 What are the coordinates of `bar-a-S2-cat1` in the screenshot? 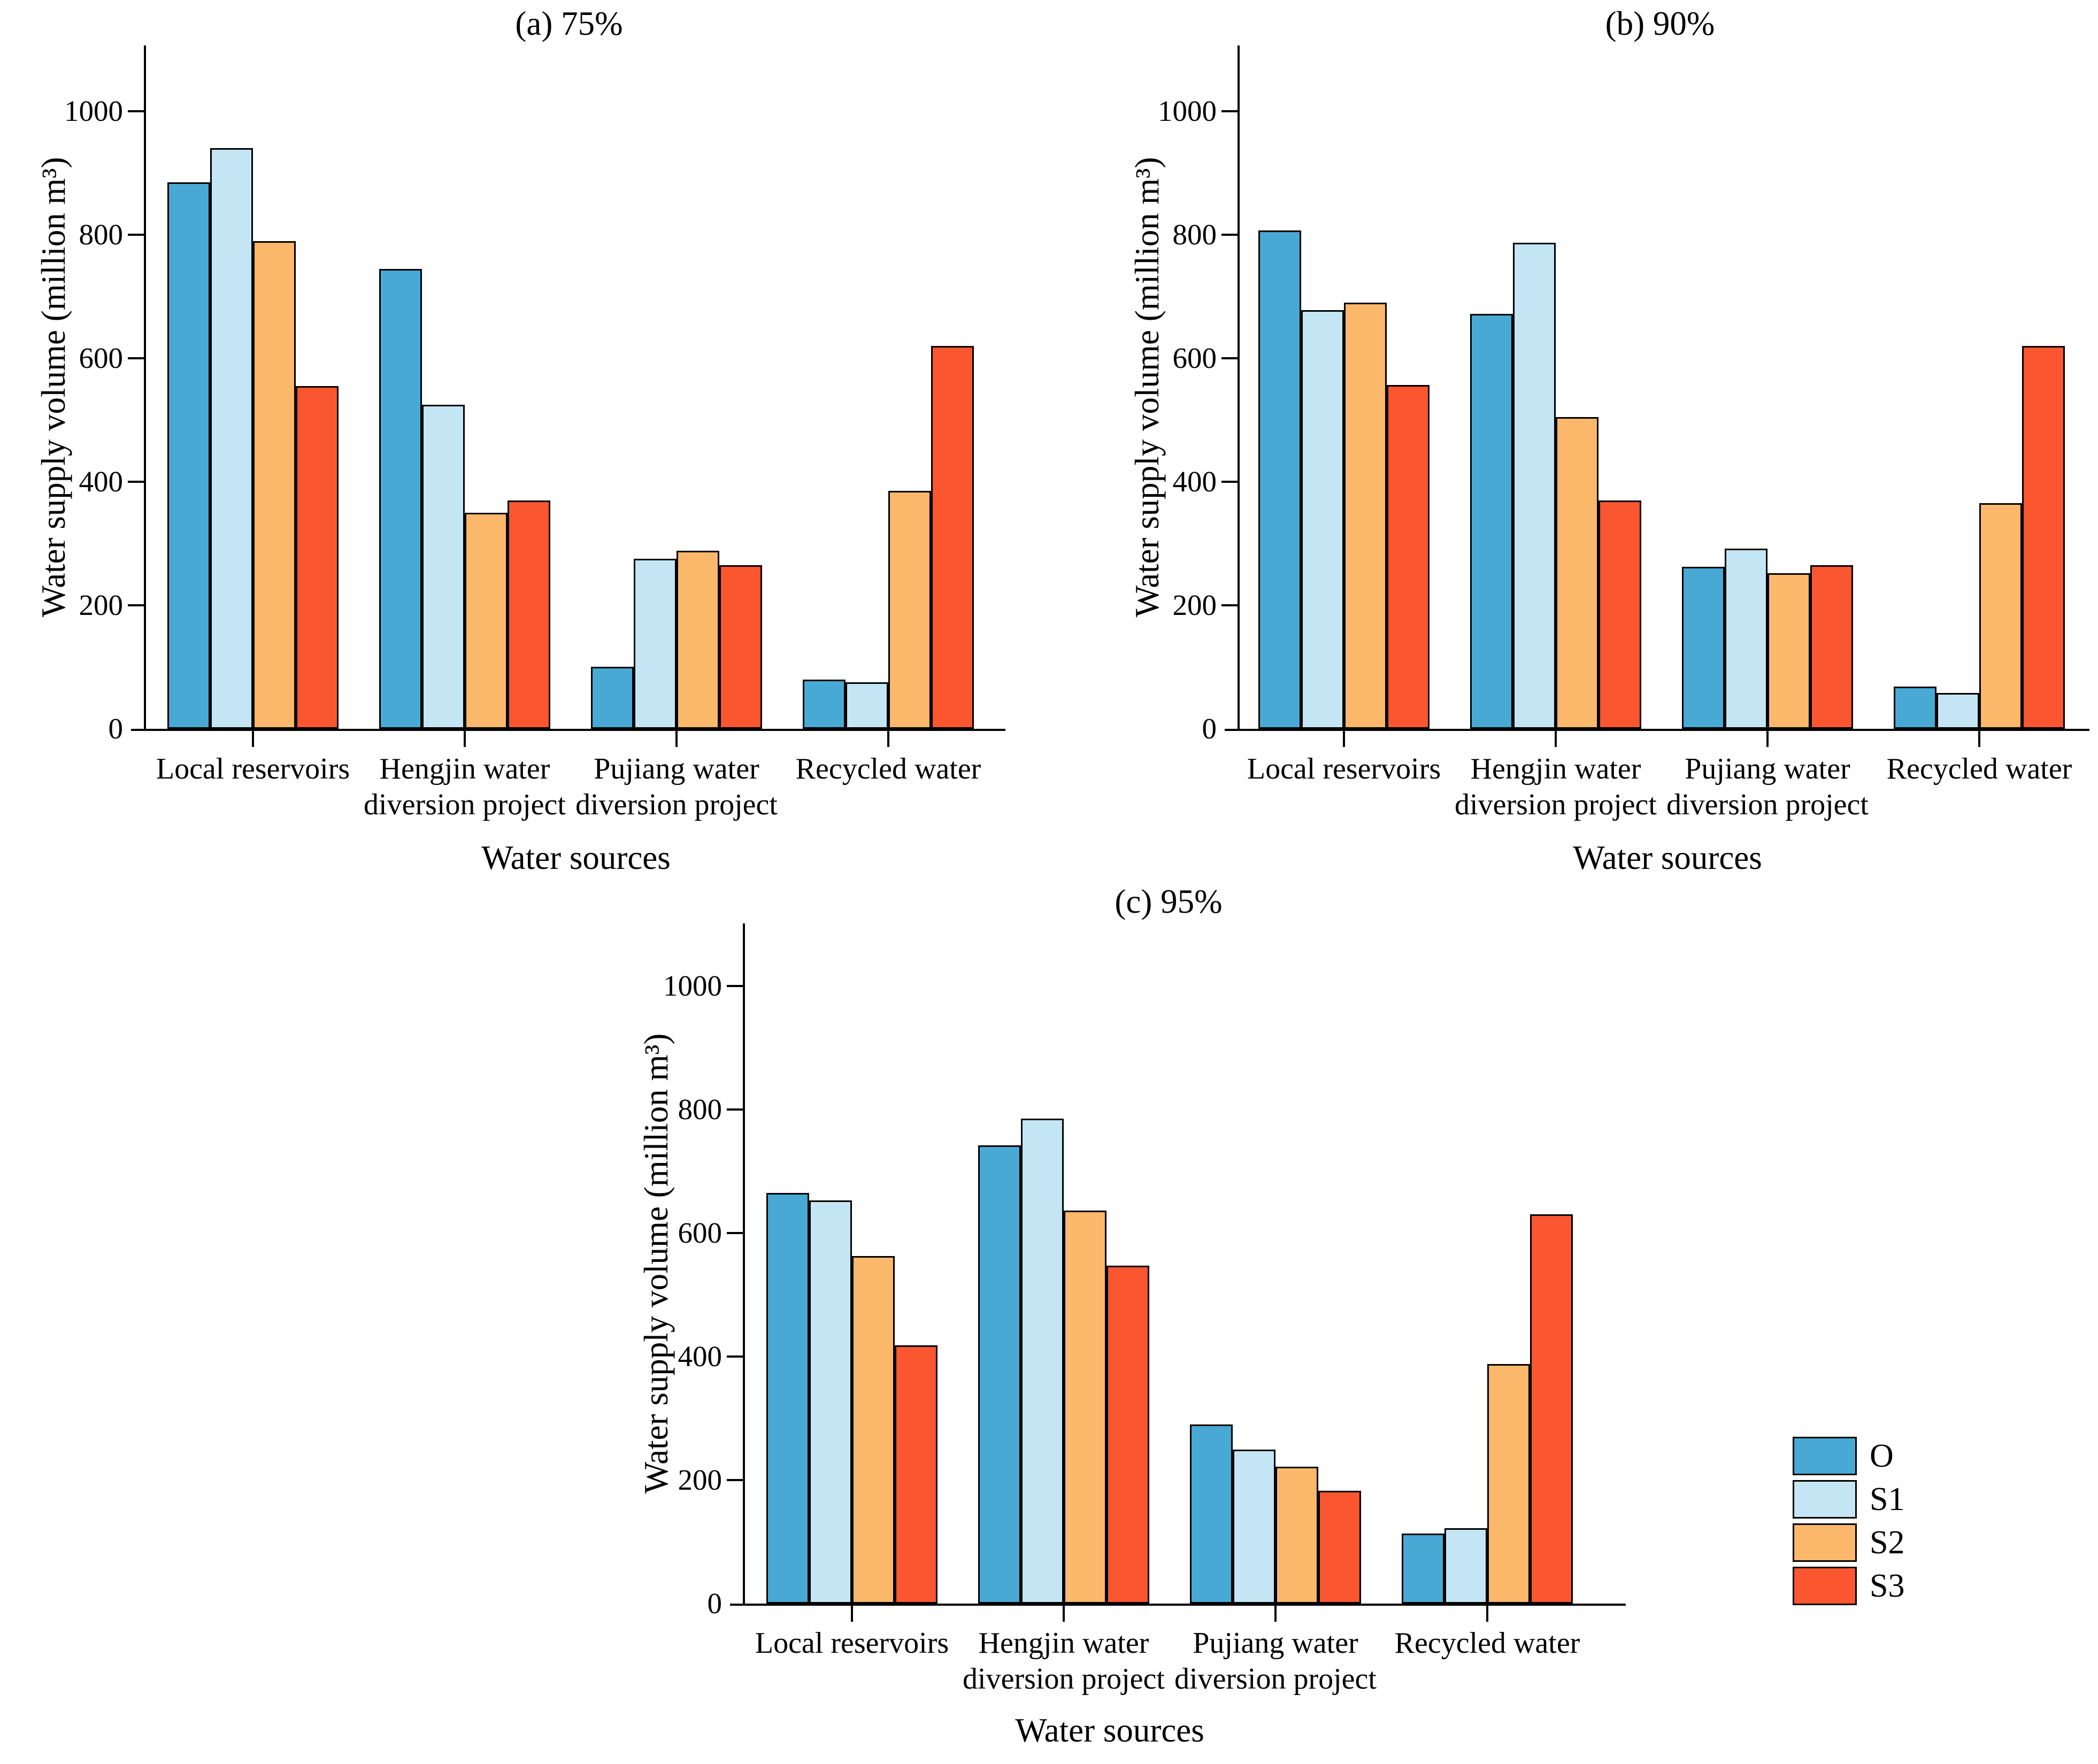 It's located at (486, 621).